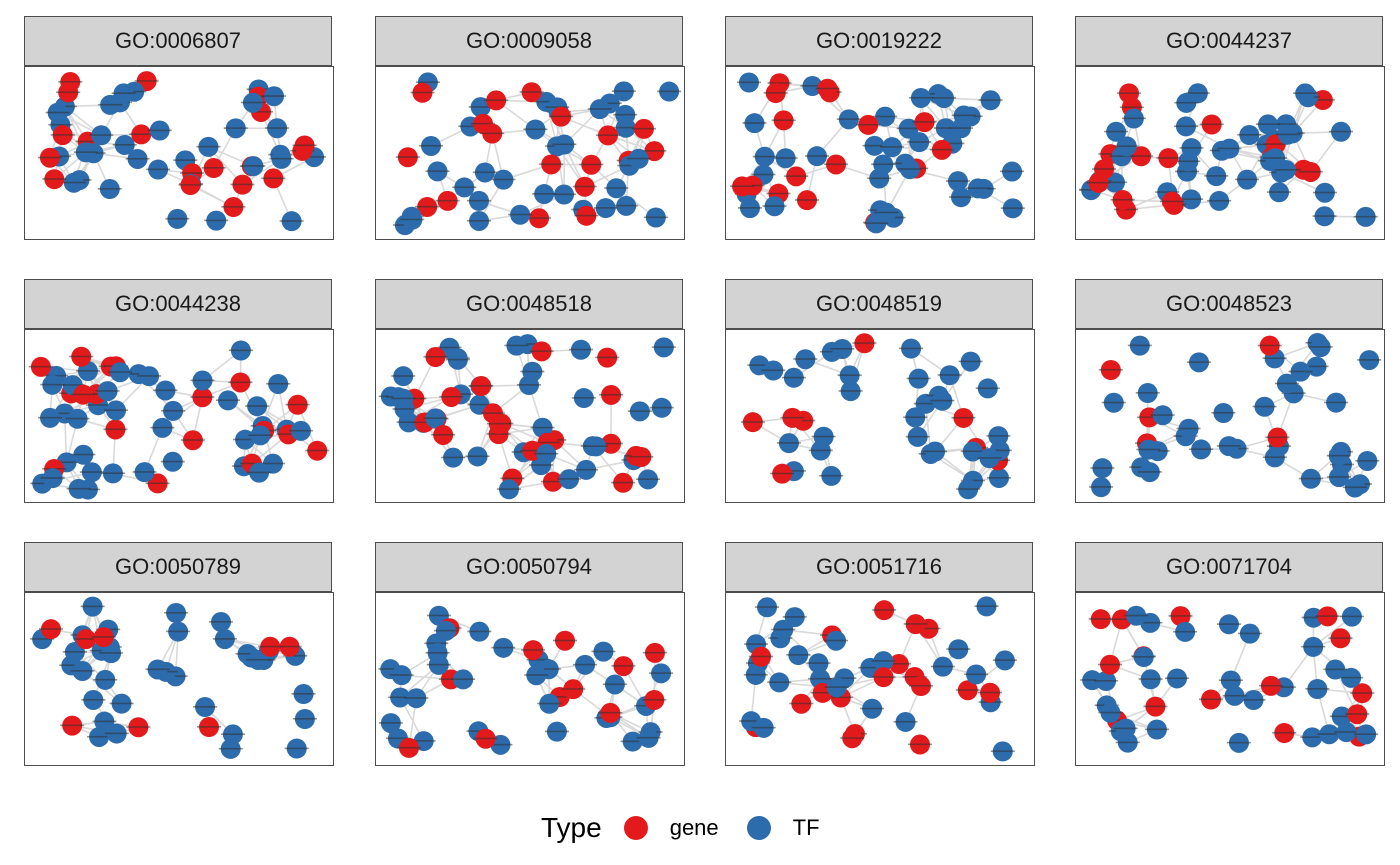 The width and height of the screenshot is (1400, 865). I want to click on network-plot, so click(530, 679).